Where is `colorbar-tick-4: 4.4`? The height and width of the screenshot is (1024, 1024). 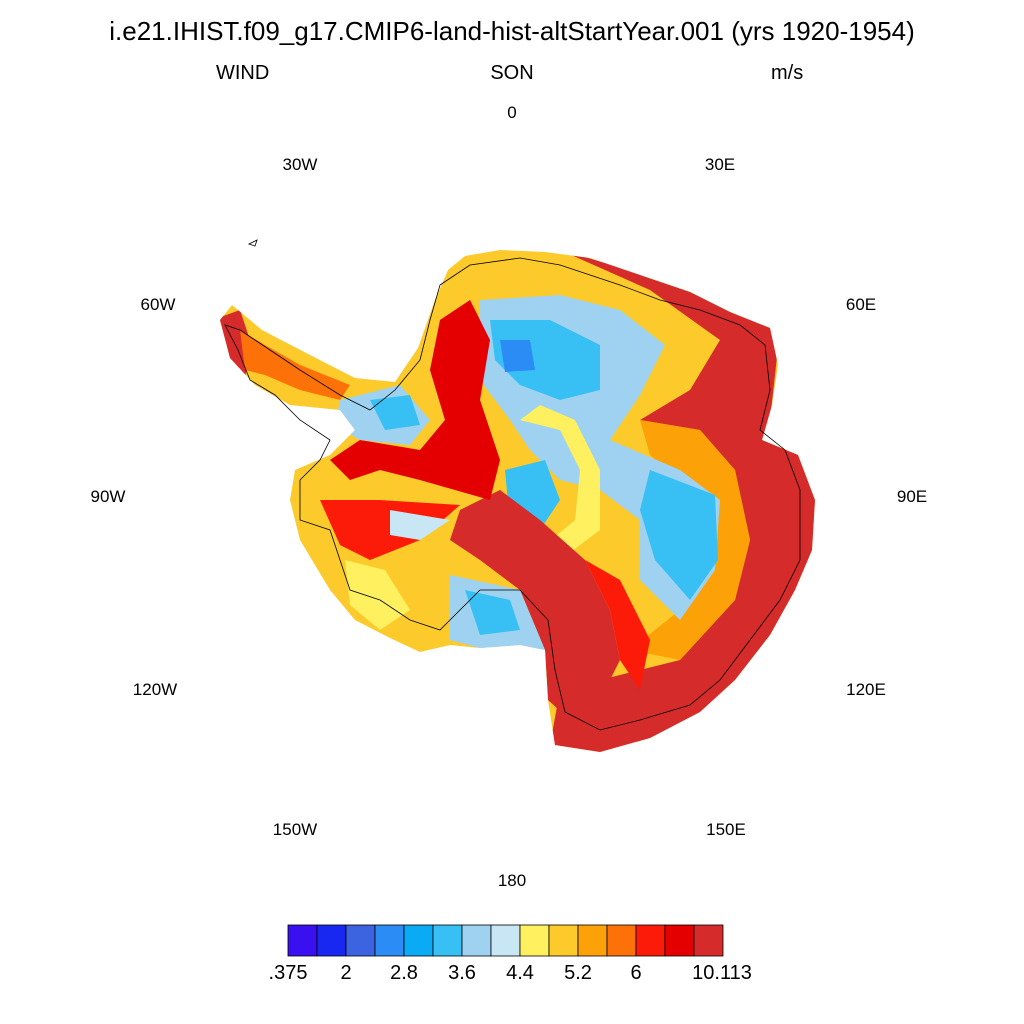
colorbar-tick-4: 4.4 is located at coordinates (520, 973).